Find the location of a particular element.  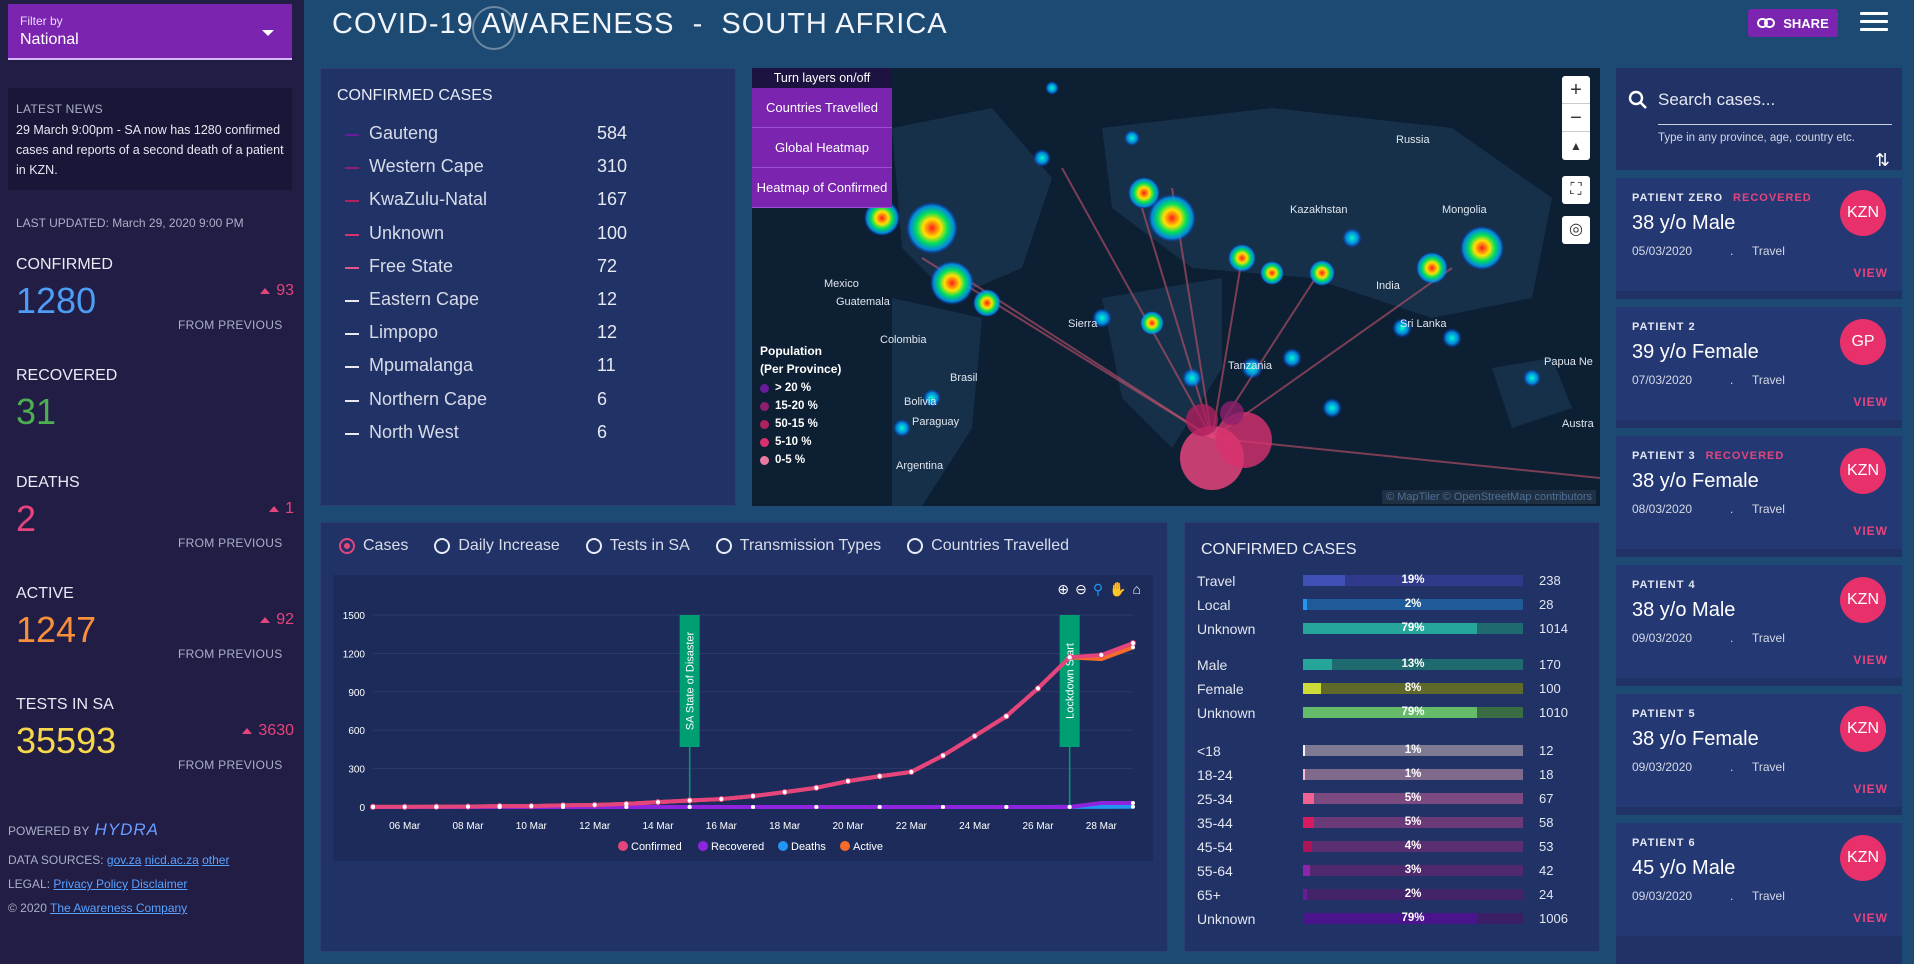

zoom-out-icon: − is located at coordinates (1576, 118).